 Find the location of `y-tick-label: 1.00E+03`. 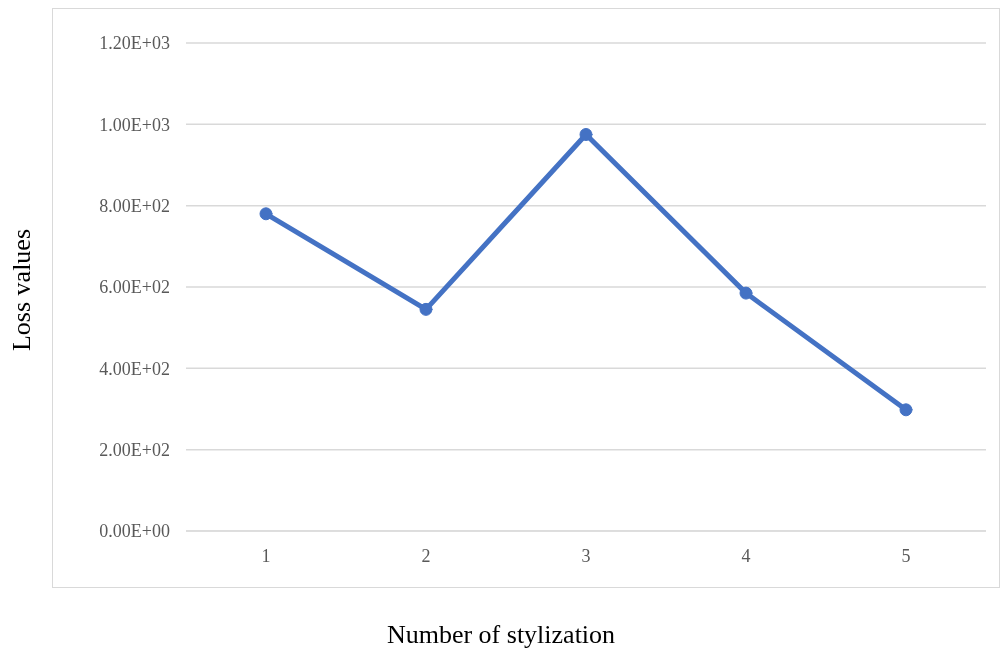

y-tick-label: 1.00E+03 is located at coordinates (134, 124).